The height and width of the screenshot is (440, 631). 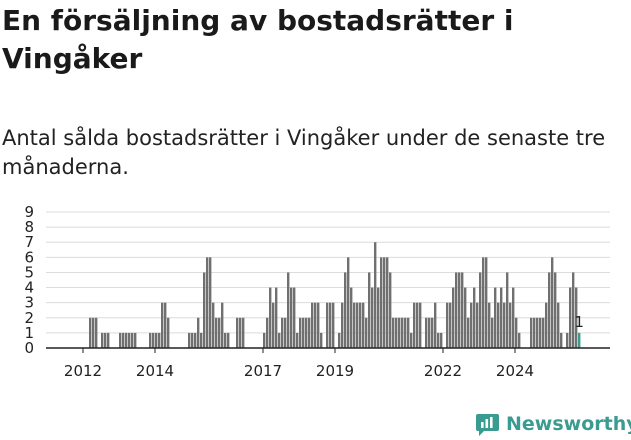 I want to click on x-tick-label: 2024, so click(x=515, y=371).